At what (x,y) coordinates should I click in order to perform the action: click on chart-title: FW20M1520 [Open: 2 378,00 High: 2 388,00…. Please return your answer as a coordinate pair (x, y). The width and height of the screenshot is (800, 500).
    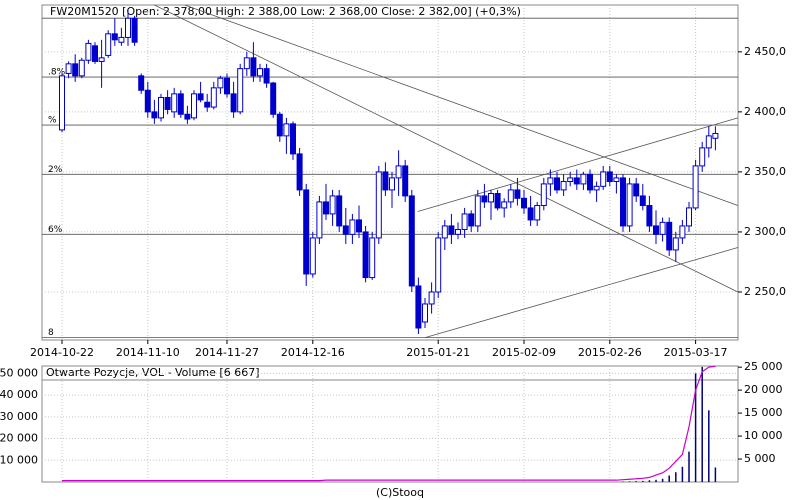
    Looking at the image, I should click on (285, 11).